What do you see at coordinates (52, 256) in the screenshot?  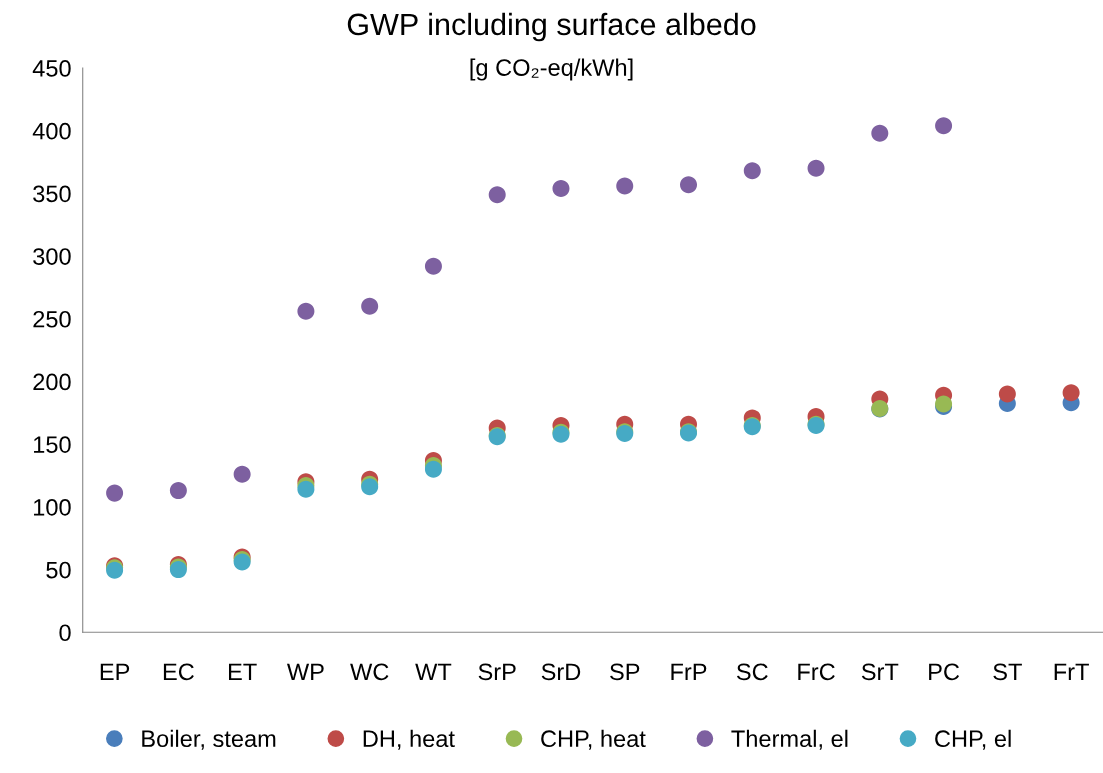 I see `y-tick-label: 300` at bounding box center [52, 256].